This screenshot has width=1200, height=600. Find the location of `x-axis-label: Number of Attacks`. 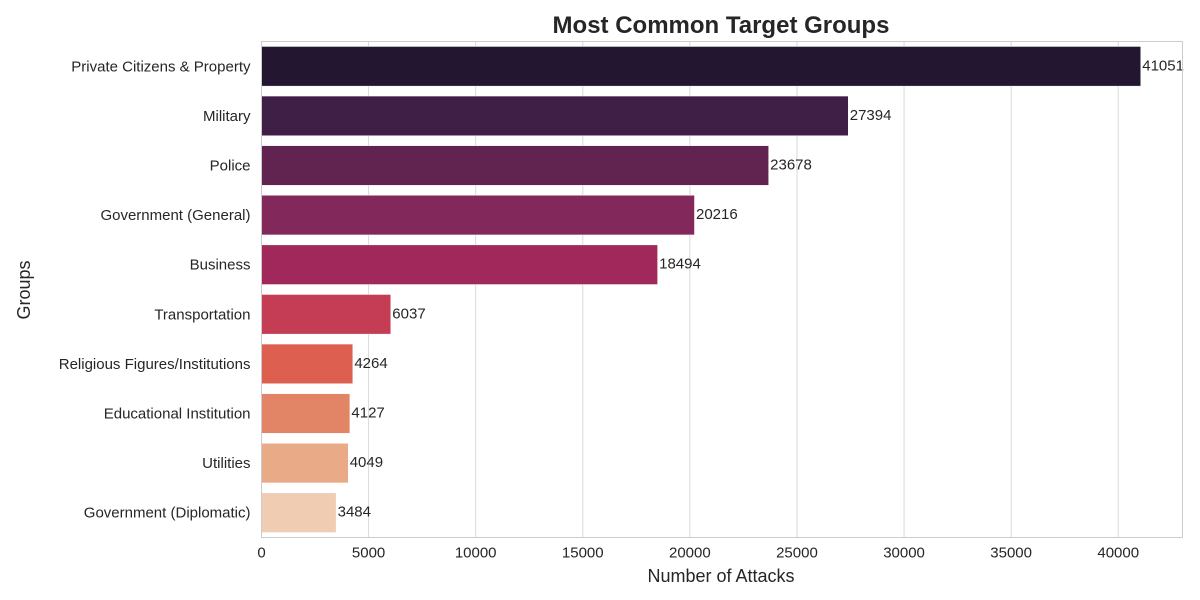

x-axis-label: Number of Attacks is located at coordinates (720, 576).